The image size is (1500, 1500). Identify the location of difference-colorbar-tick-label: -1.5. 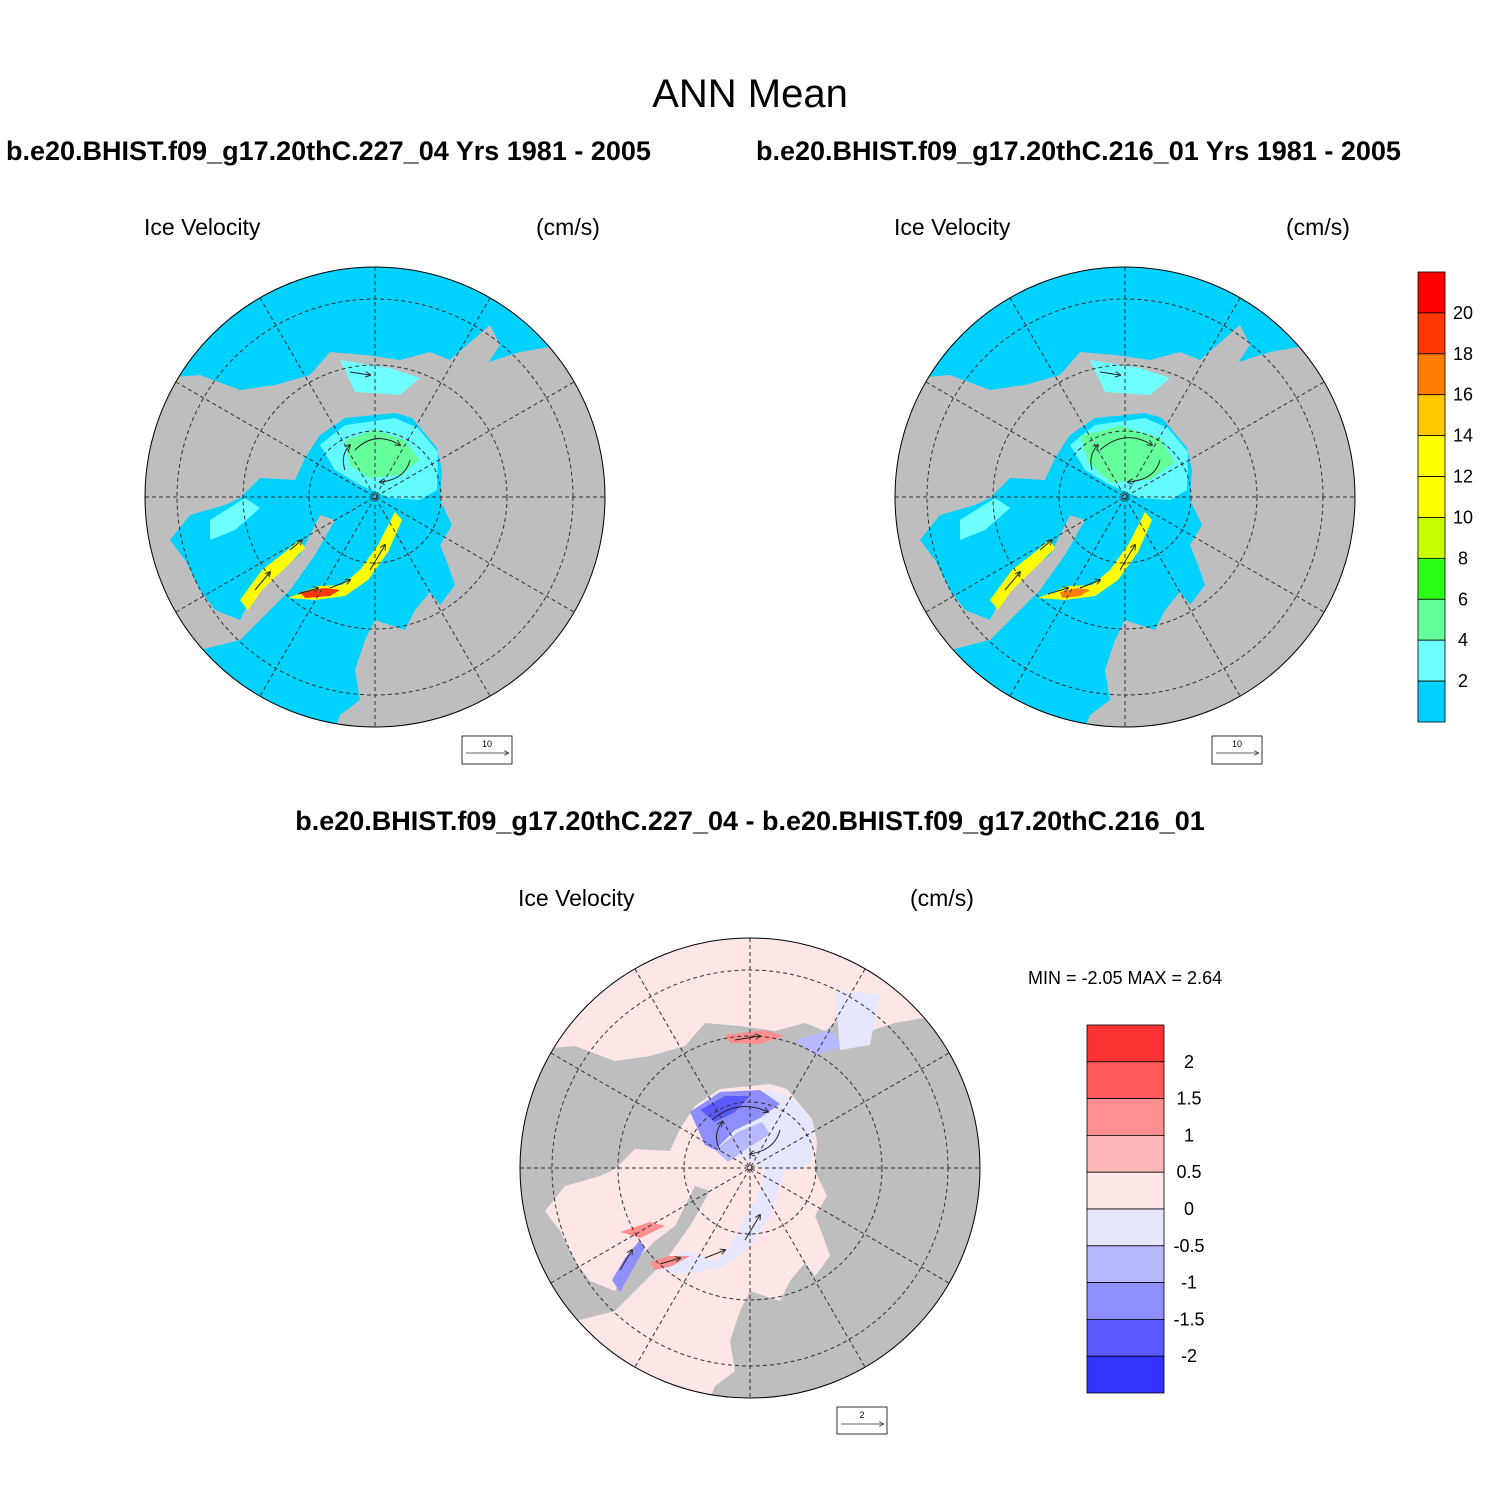
(1188, 1319).